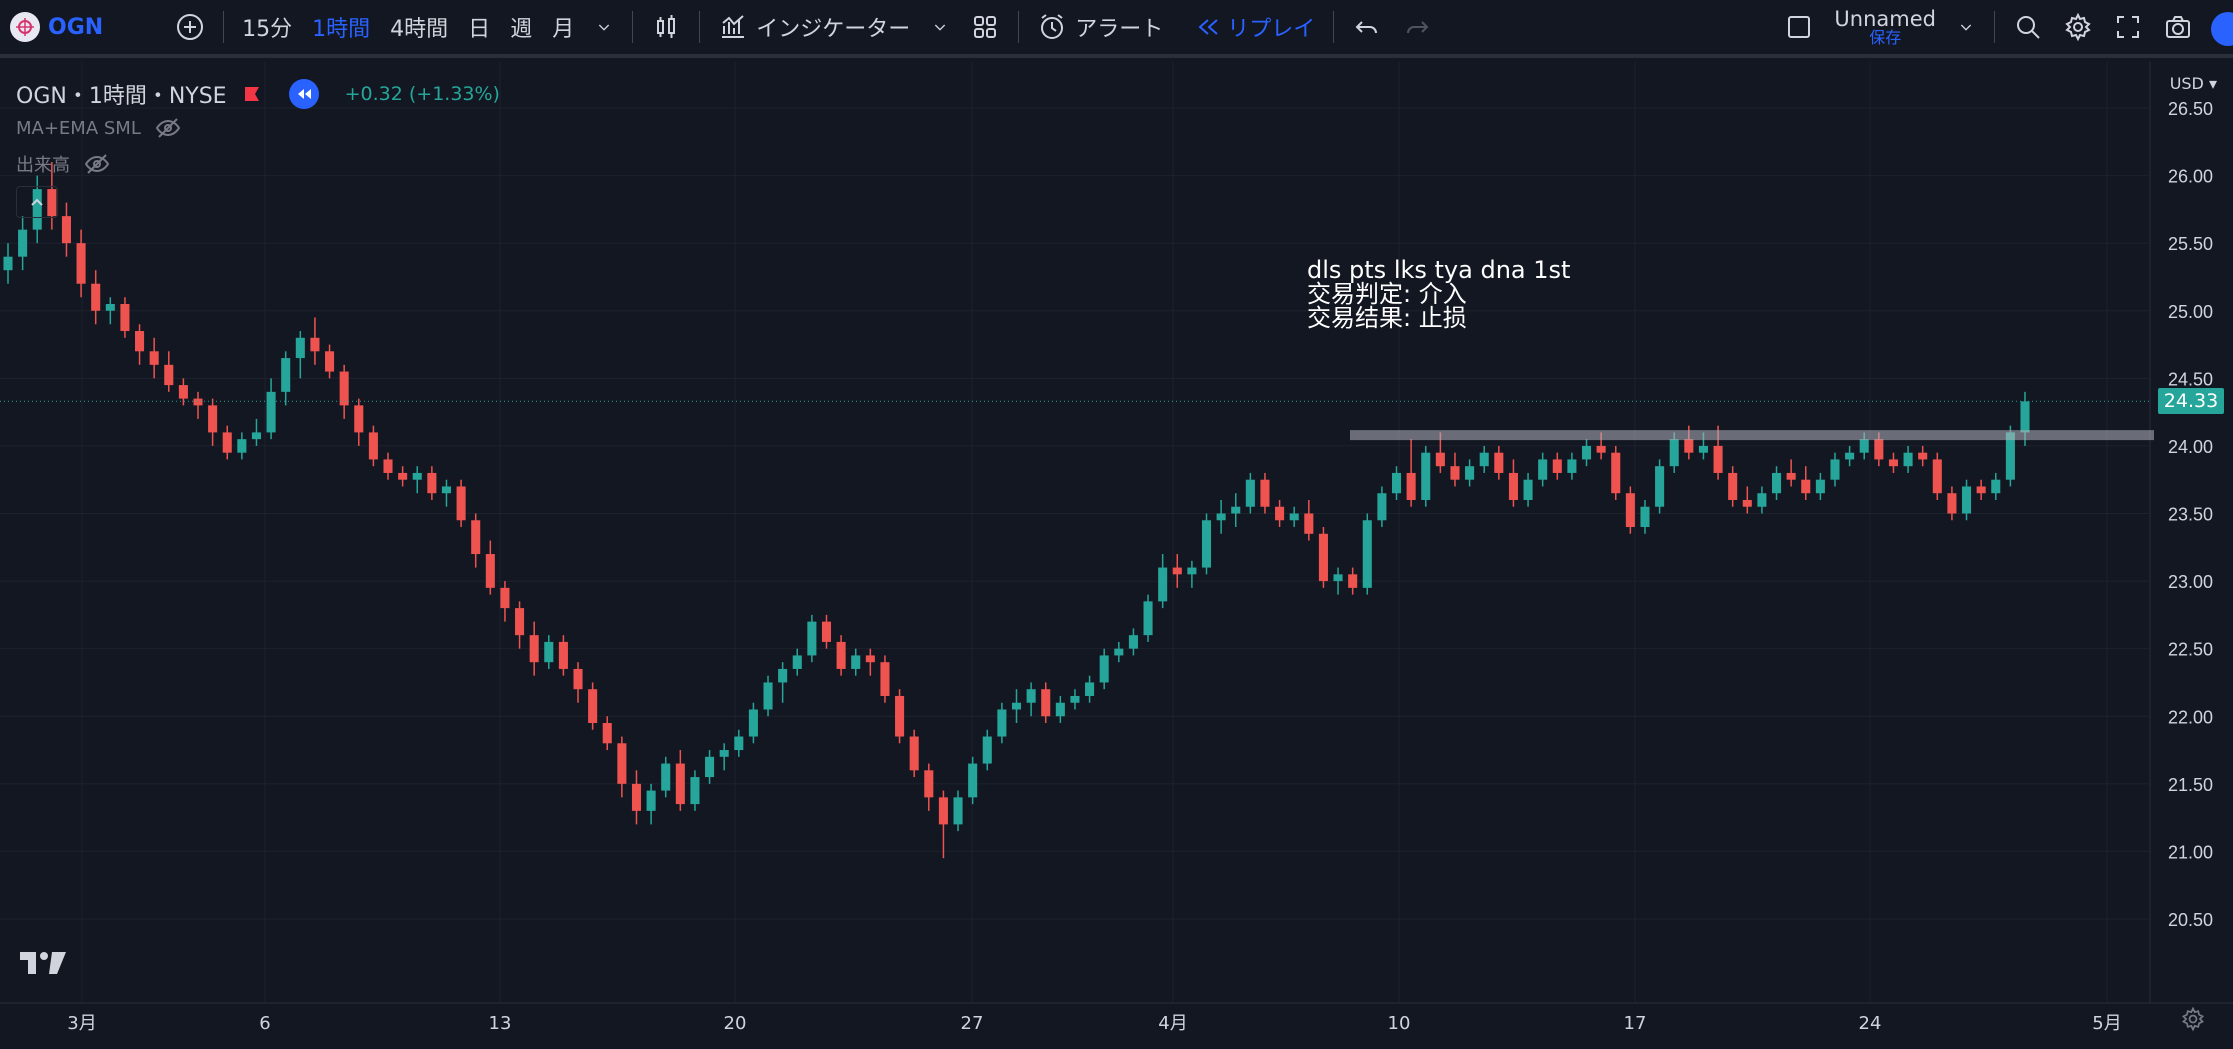 The image size is (2233, 1049). Describe the element at coordinates (2190, 244) in the screenshot. I see `price-tick-label: 25.50` at that location.